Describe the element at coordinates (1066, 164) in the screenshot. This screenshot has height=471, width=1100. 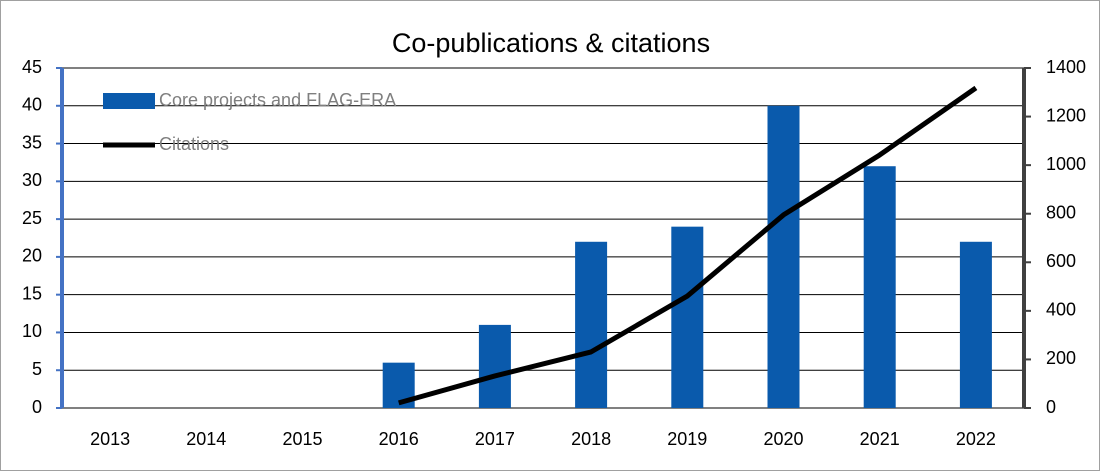
I see `y2-tick-label: 1000` at that location.